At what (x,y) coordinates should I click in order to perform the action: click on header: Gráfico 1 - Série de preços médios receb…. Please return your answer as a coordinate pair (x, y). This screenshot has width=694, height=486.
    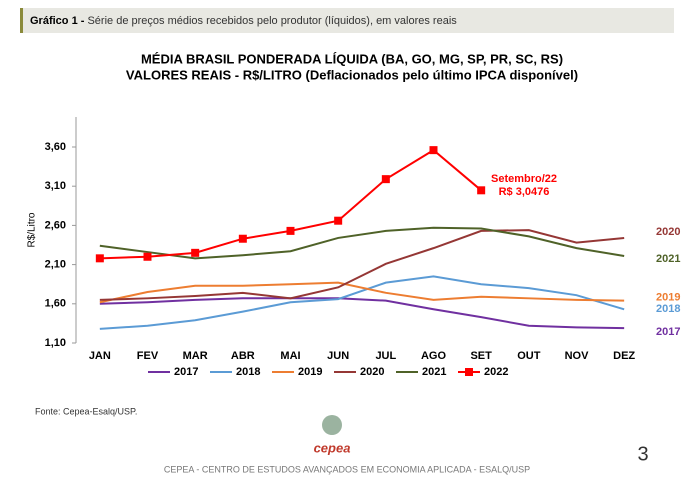
    Looking at the image, I should click on (243, 21).